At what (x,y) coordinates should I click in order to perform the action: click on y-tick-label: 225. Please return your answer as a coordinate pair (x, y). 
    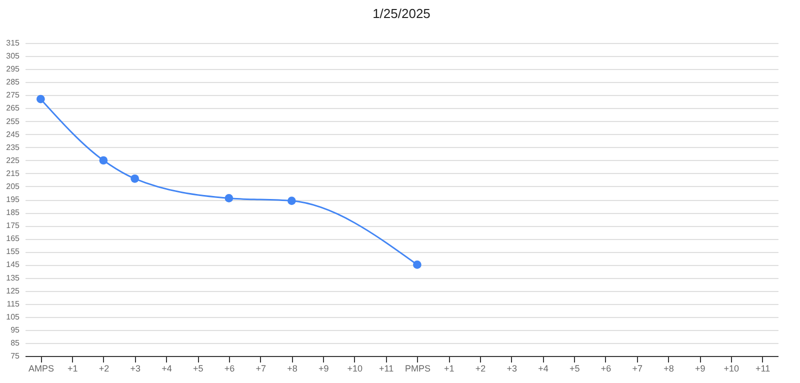
    Looking at the image, I should click on (13, 160).